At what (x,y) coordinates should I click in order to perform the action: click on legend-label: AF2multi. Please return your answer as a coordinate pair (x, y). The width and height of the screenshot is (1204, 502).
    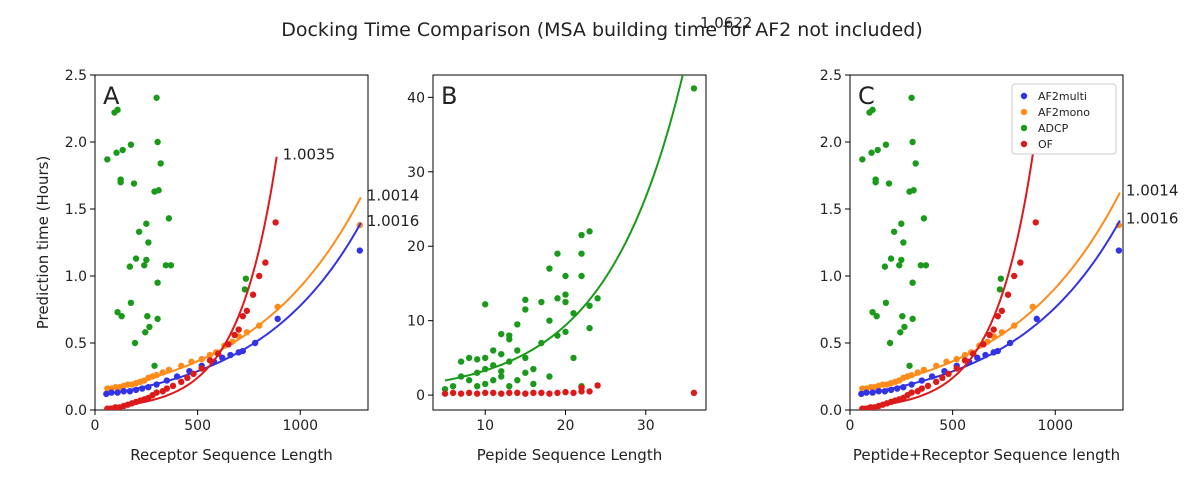
    Looking at the image, I should click on (1062, 96).